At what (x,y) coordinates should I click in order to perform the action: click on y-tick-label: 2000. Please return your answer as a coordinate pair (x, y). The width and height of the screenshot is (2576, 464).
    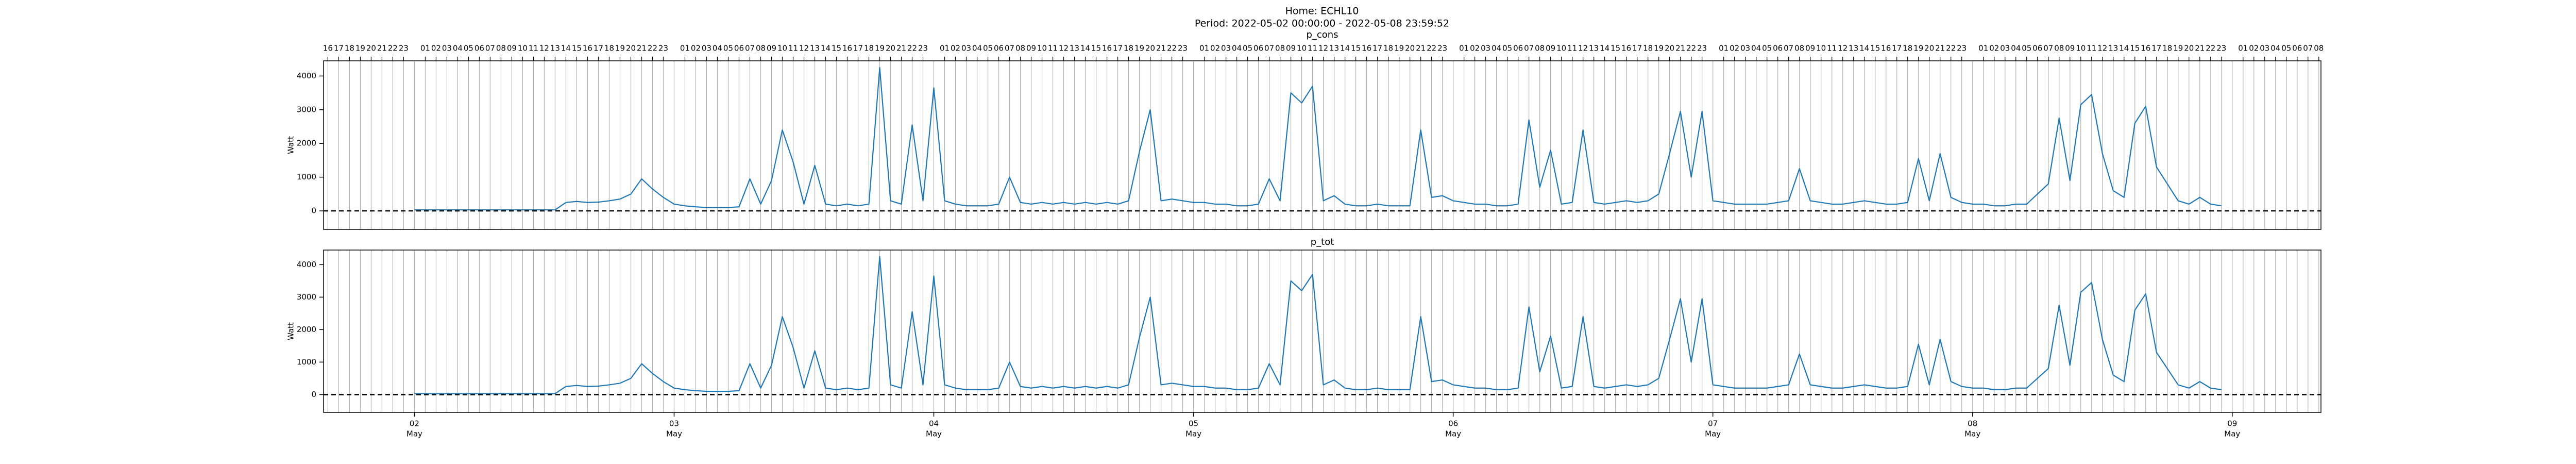
    Looking at the image, I should click on (306, 329).